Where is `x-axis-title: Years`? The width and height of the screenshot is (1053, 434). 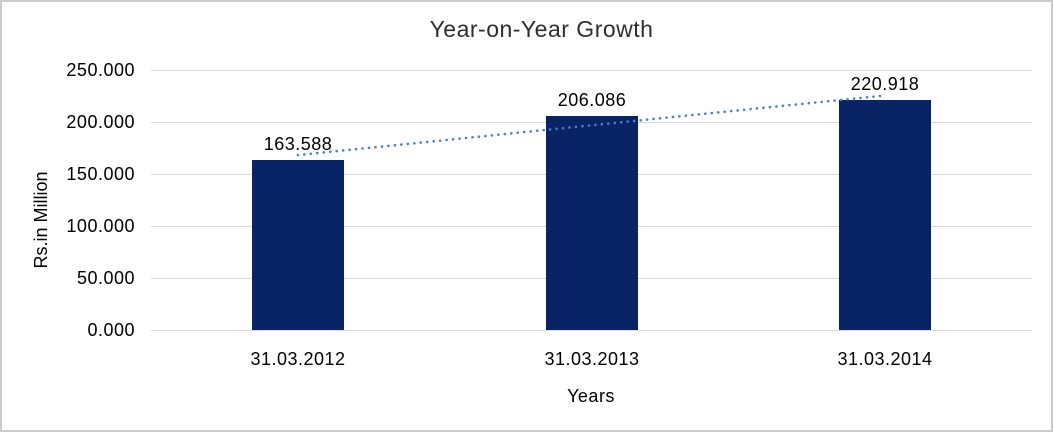 x-axis-title: Years is located at coordinates (591, 396).